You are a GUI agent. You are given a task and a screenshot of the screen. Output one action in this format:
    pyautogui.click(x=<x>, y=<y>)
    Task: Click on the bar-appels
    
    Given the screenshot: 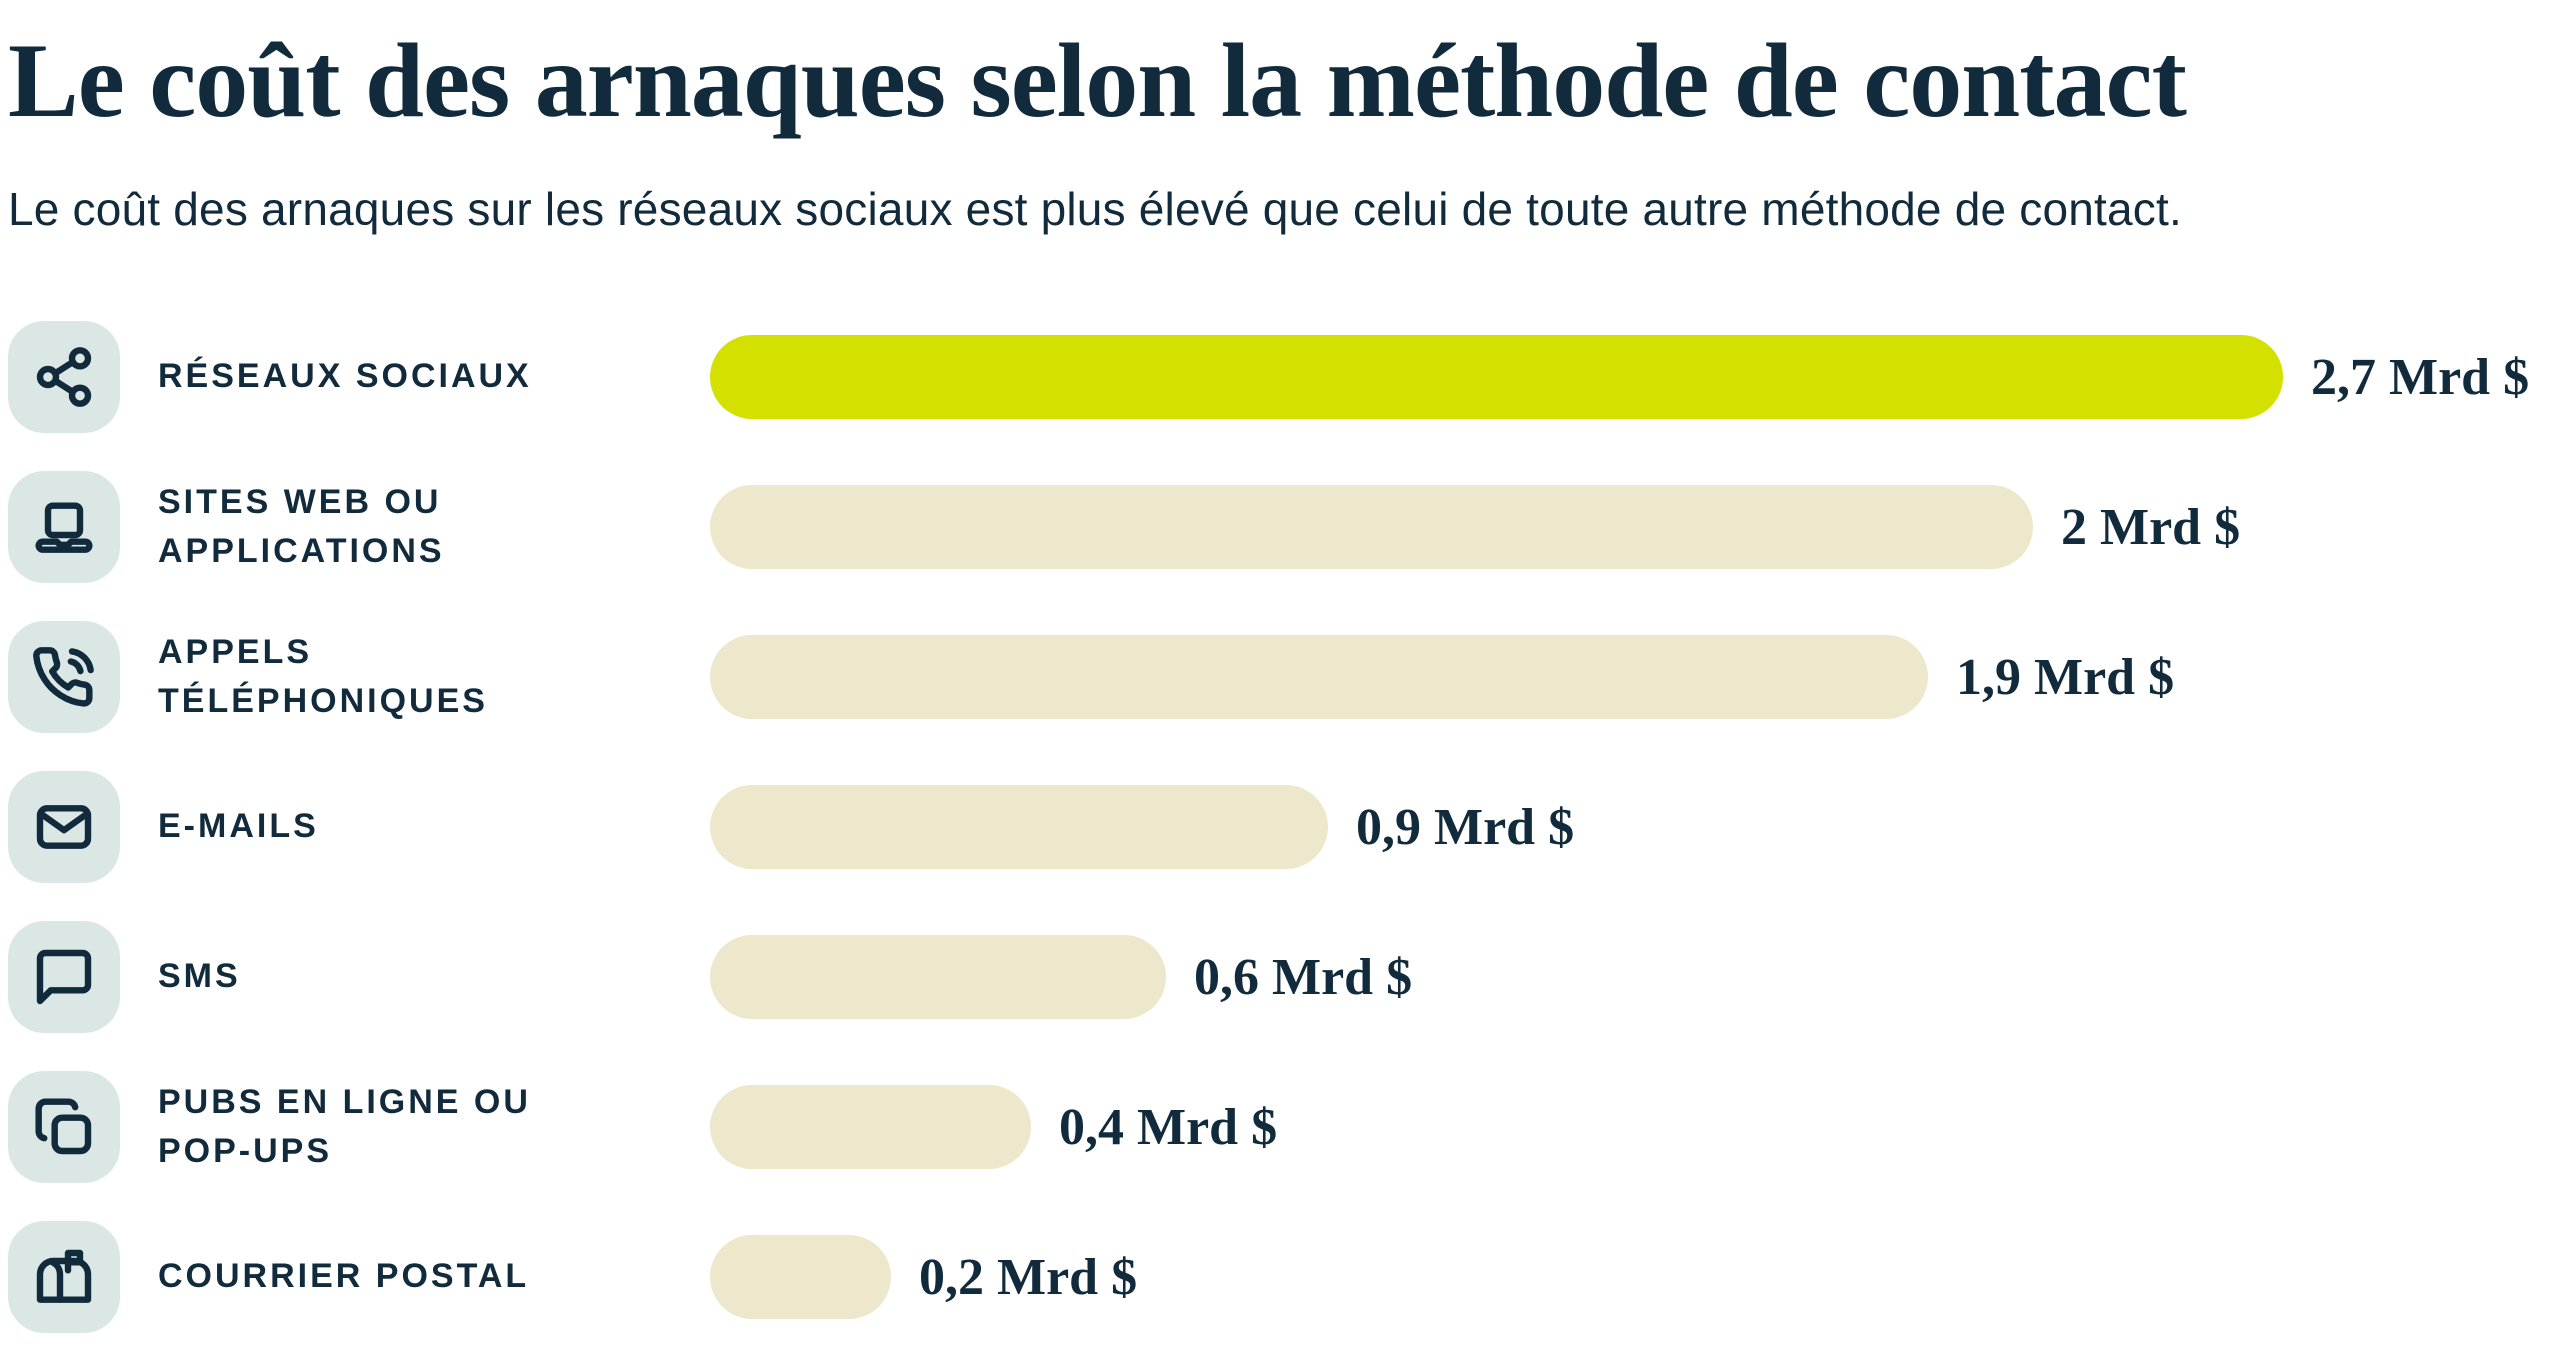 What is the action you would take?
    pyautogui.click(x=1319, y=677)
    